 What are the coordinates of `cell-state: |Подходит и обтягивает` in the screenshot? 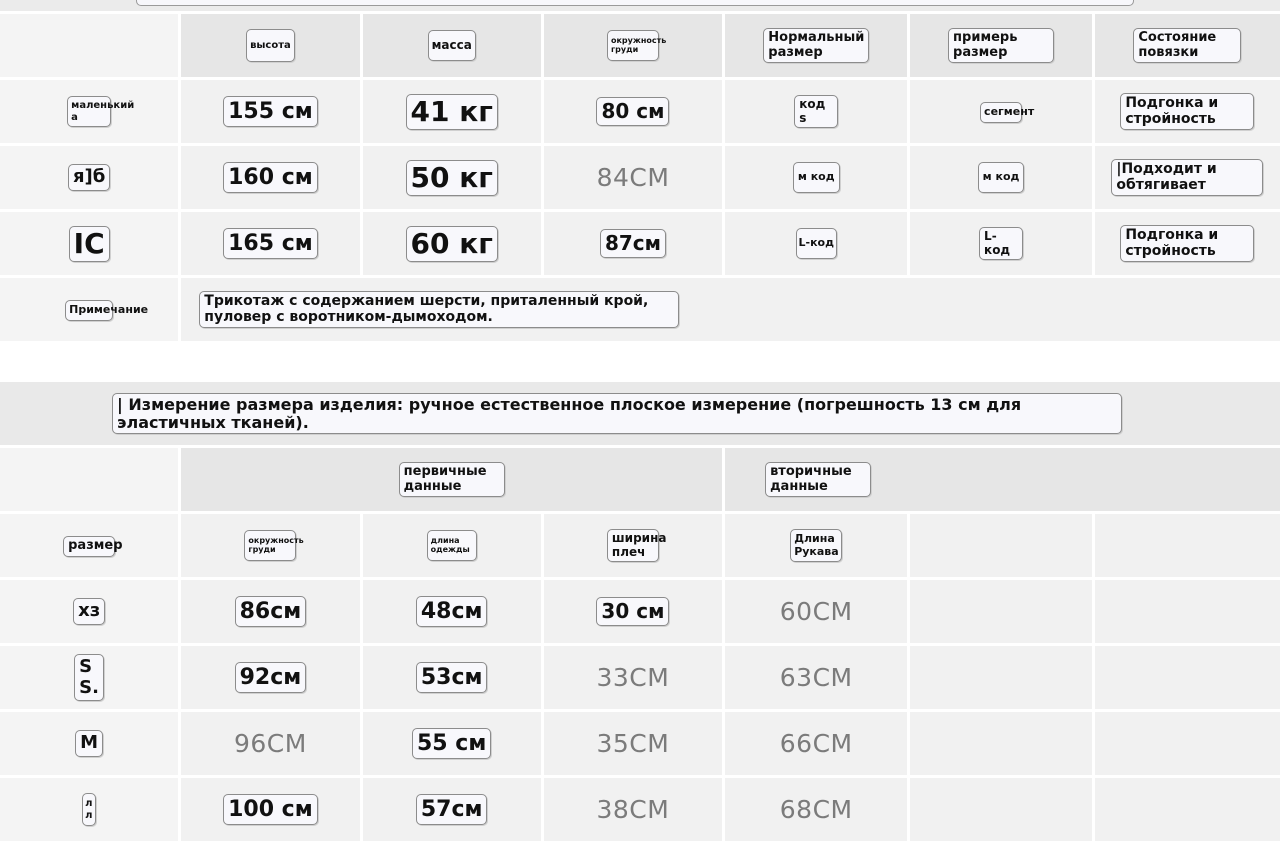 It's located at (1187, 177).